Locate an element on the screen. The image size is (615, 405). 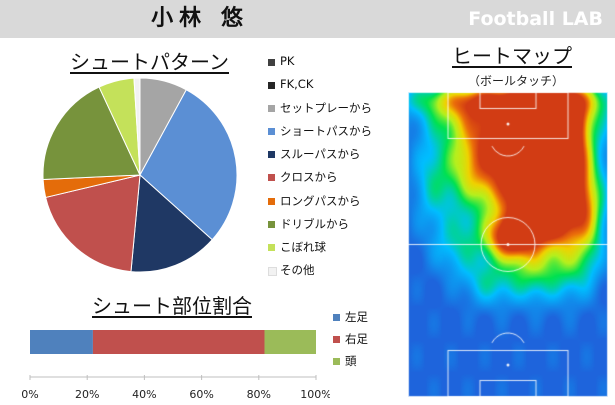
x-tick-label: 0% is located at coordinates (29, 394).